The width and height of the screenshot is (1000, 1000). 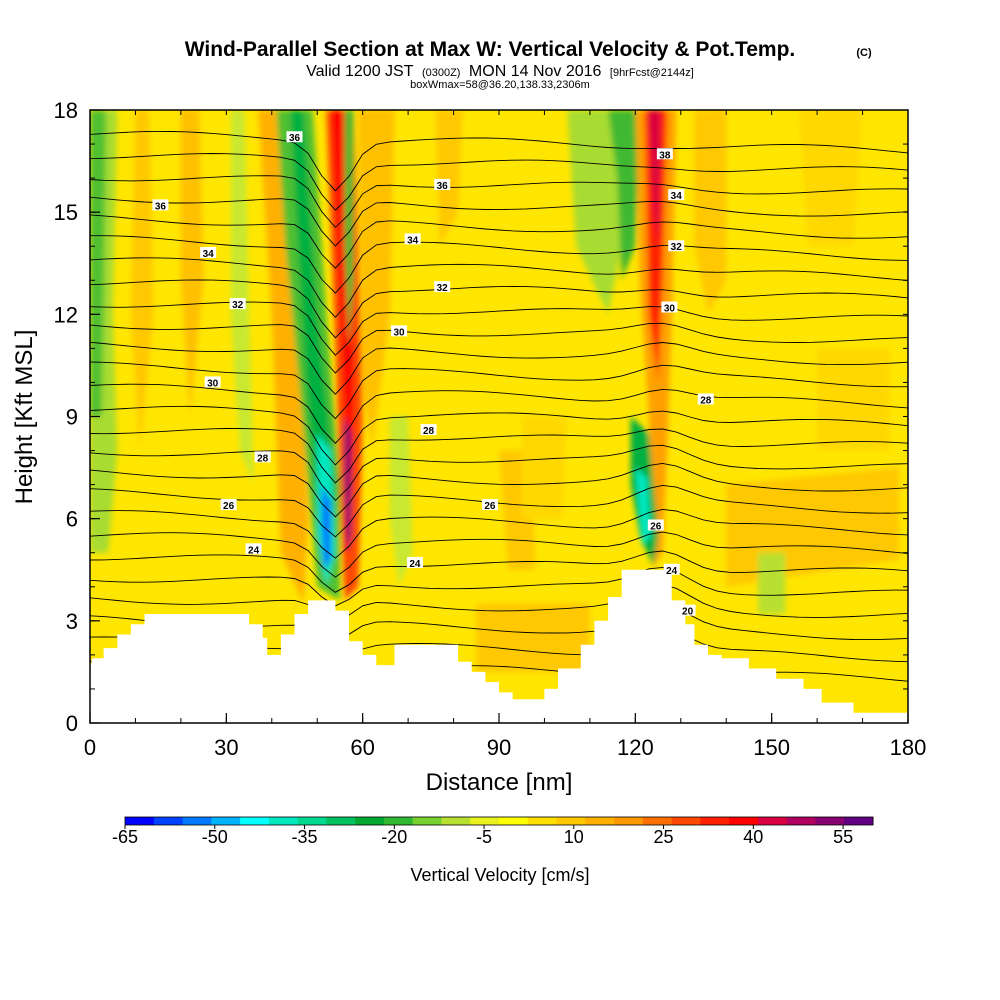 I want to click on valid-time: Valid 1200 JST, so click(x=360, y=71).